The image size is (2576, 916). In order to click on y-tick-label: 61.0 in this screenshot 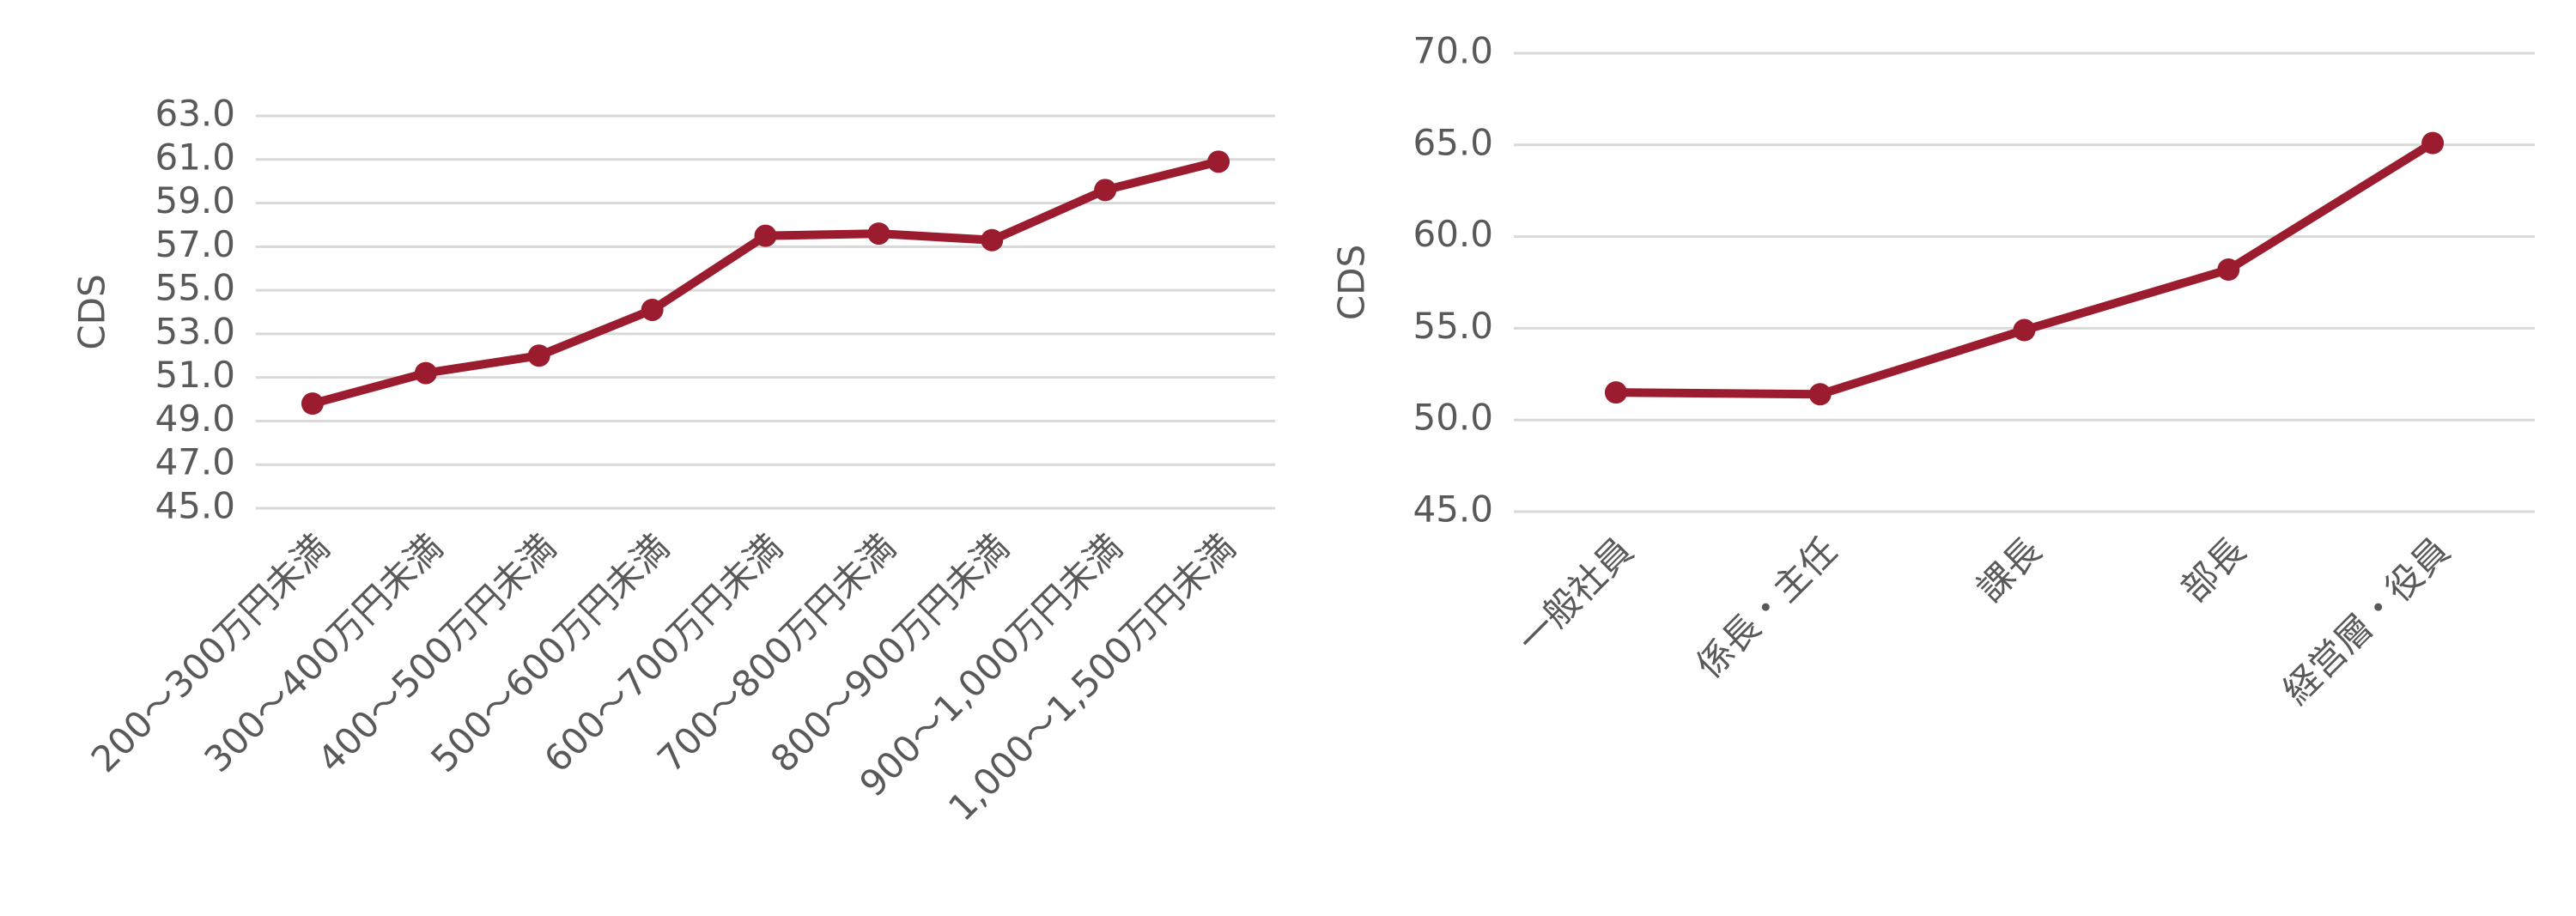, I will do `click(195, 157)`.